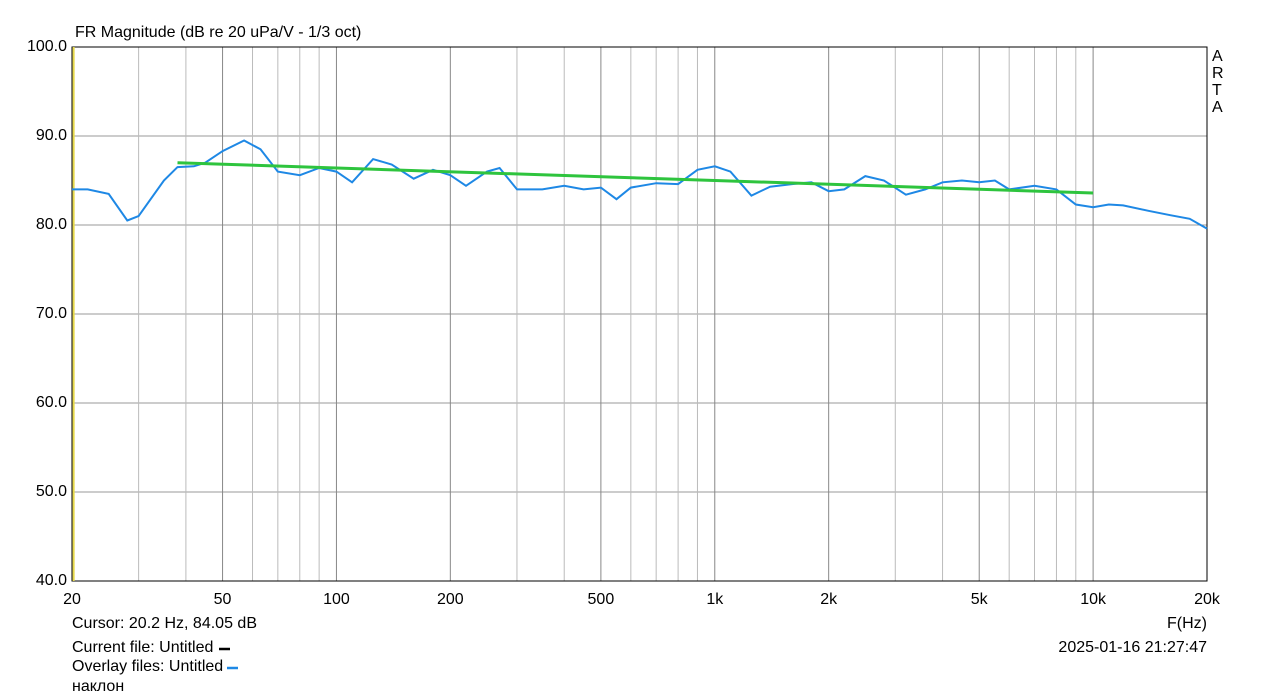  I want to click on x-axis-label: F(Hz), so click(1187, 623).